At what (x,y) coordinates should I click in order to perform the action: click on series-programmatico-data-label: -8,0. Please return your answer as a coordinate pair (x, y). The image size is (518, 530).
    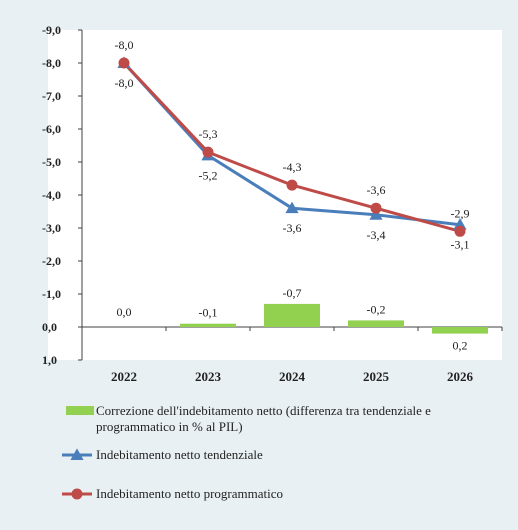
    Looking at the image, I should click on (124, 45).